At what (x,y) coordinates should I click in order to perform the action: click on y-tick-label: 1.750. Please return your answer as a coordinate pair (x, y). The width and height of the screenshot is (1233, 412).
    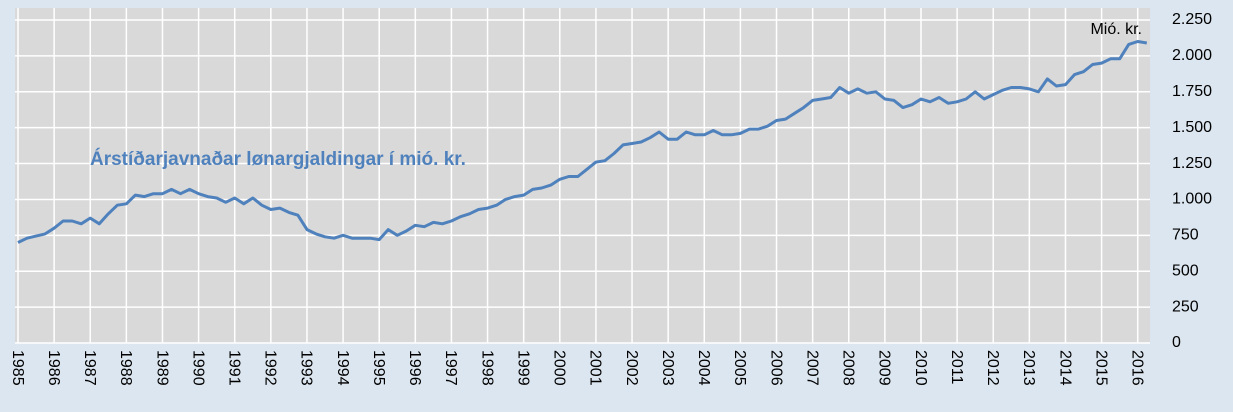
    Looking at the image, I should click on (1192, 91).